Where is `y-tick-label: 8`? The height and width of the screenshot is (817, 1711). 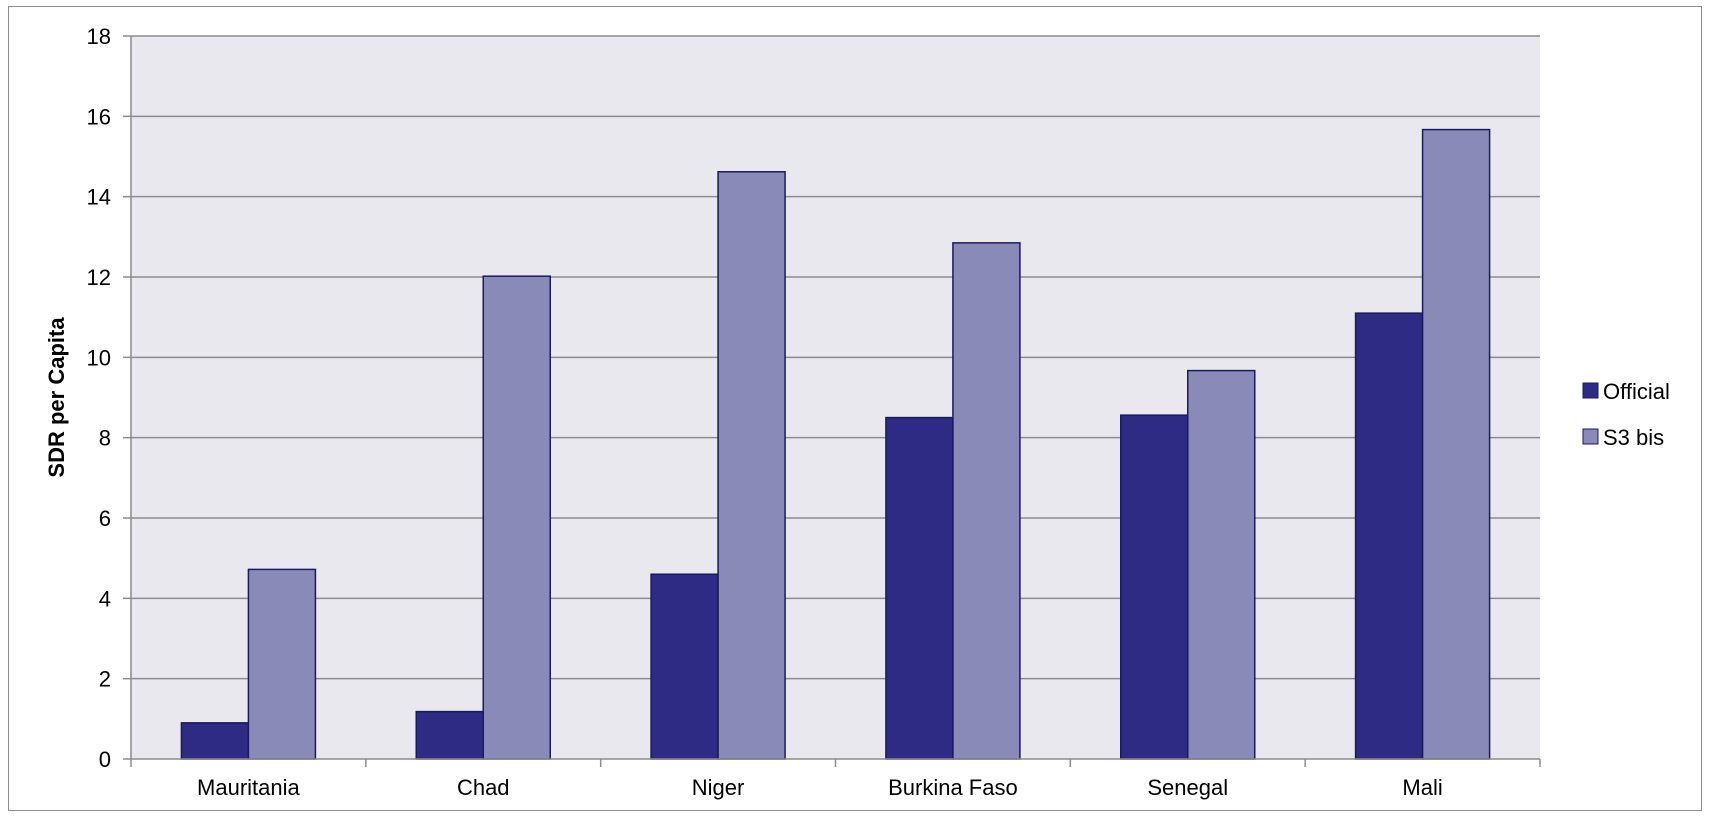
y-tick-label: 8 is located at coordinates (105, 438).